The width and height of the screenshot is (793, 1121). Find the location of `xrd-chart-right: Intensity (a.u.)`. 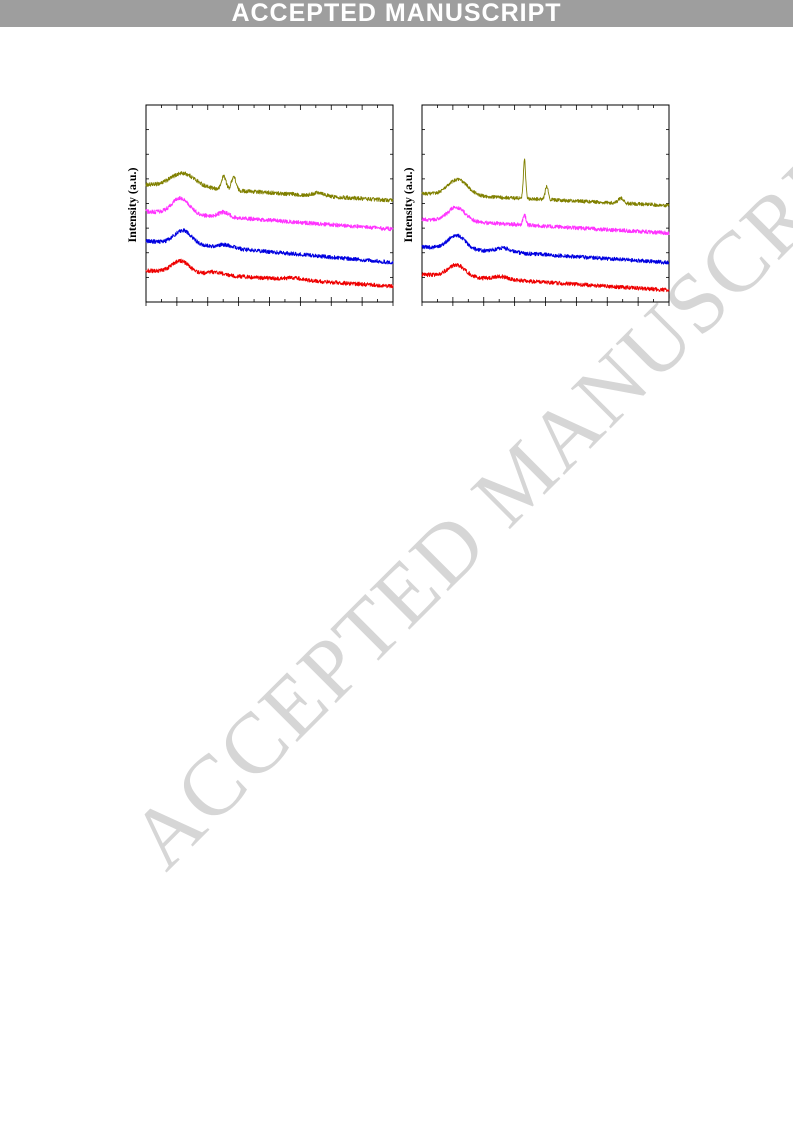

xrd-chart-right: Intensity (a.u.) is located at coordinates (535, 205).